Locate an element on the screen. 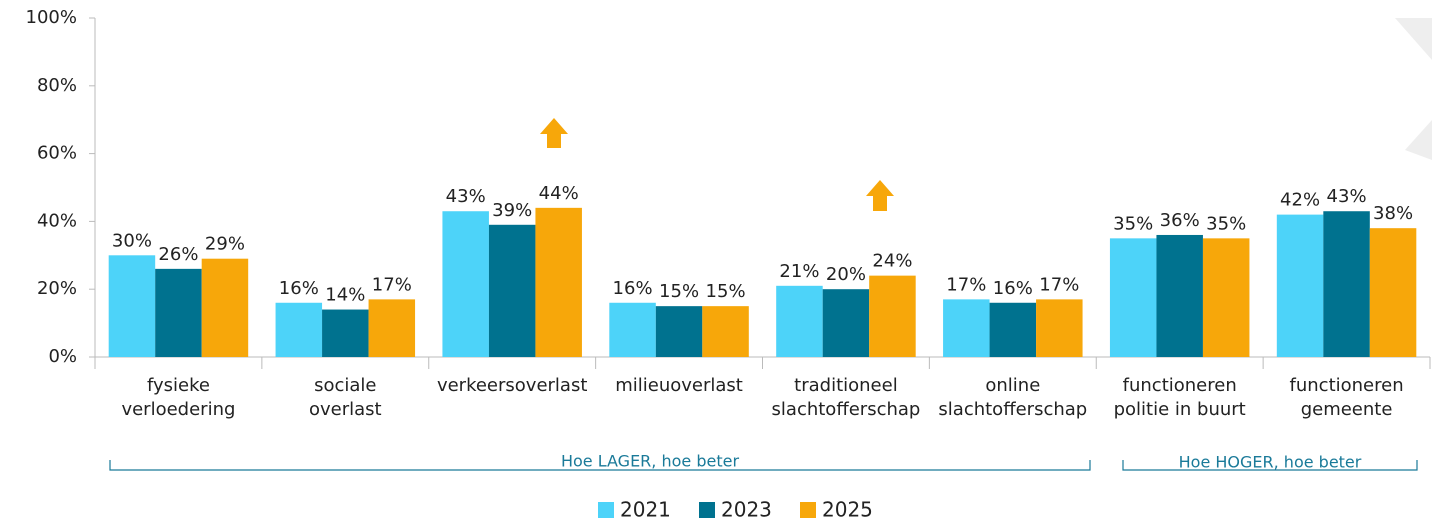 The width and height of the screenshot is (1432, 521). value-label: 21% is located at coordinates (799, 271).